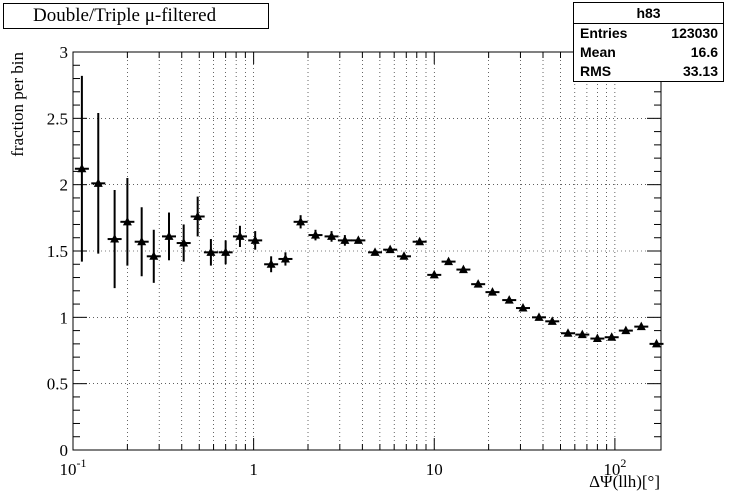 The height and width of the screenshot is (500, 735). Describe the element at coordinates (64, 450) in the screenshot. I see `y-tick-label: 0` at that location.